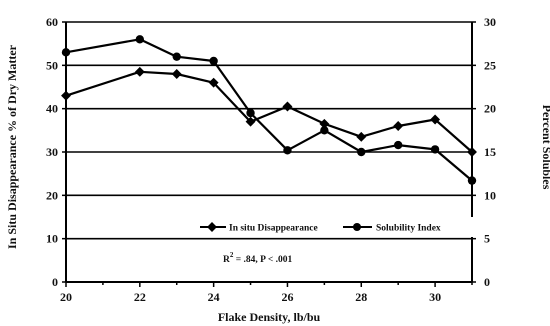  I want to click on legend-marker-solubility, so click(357, 227).